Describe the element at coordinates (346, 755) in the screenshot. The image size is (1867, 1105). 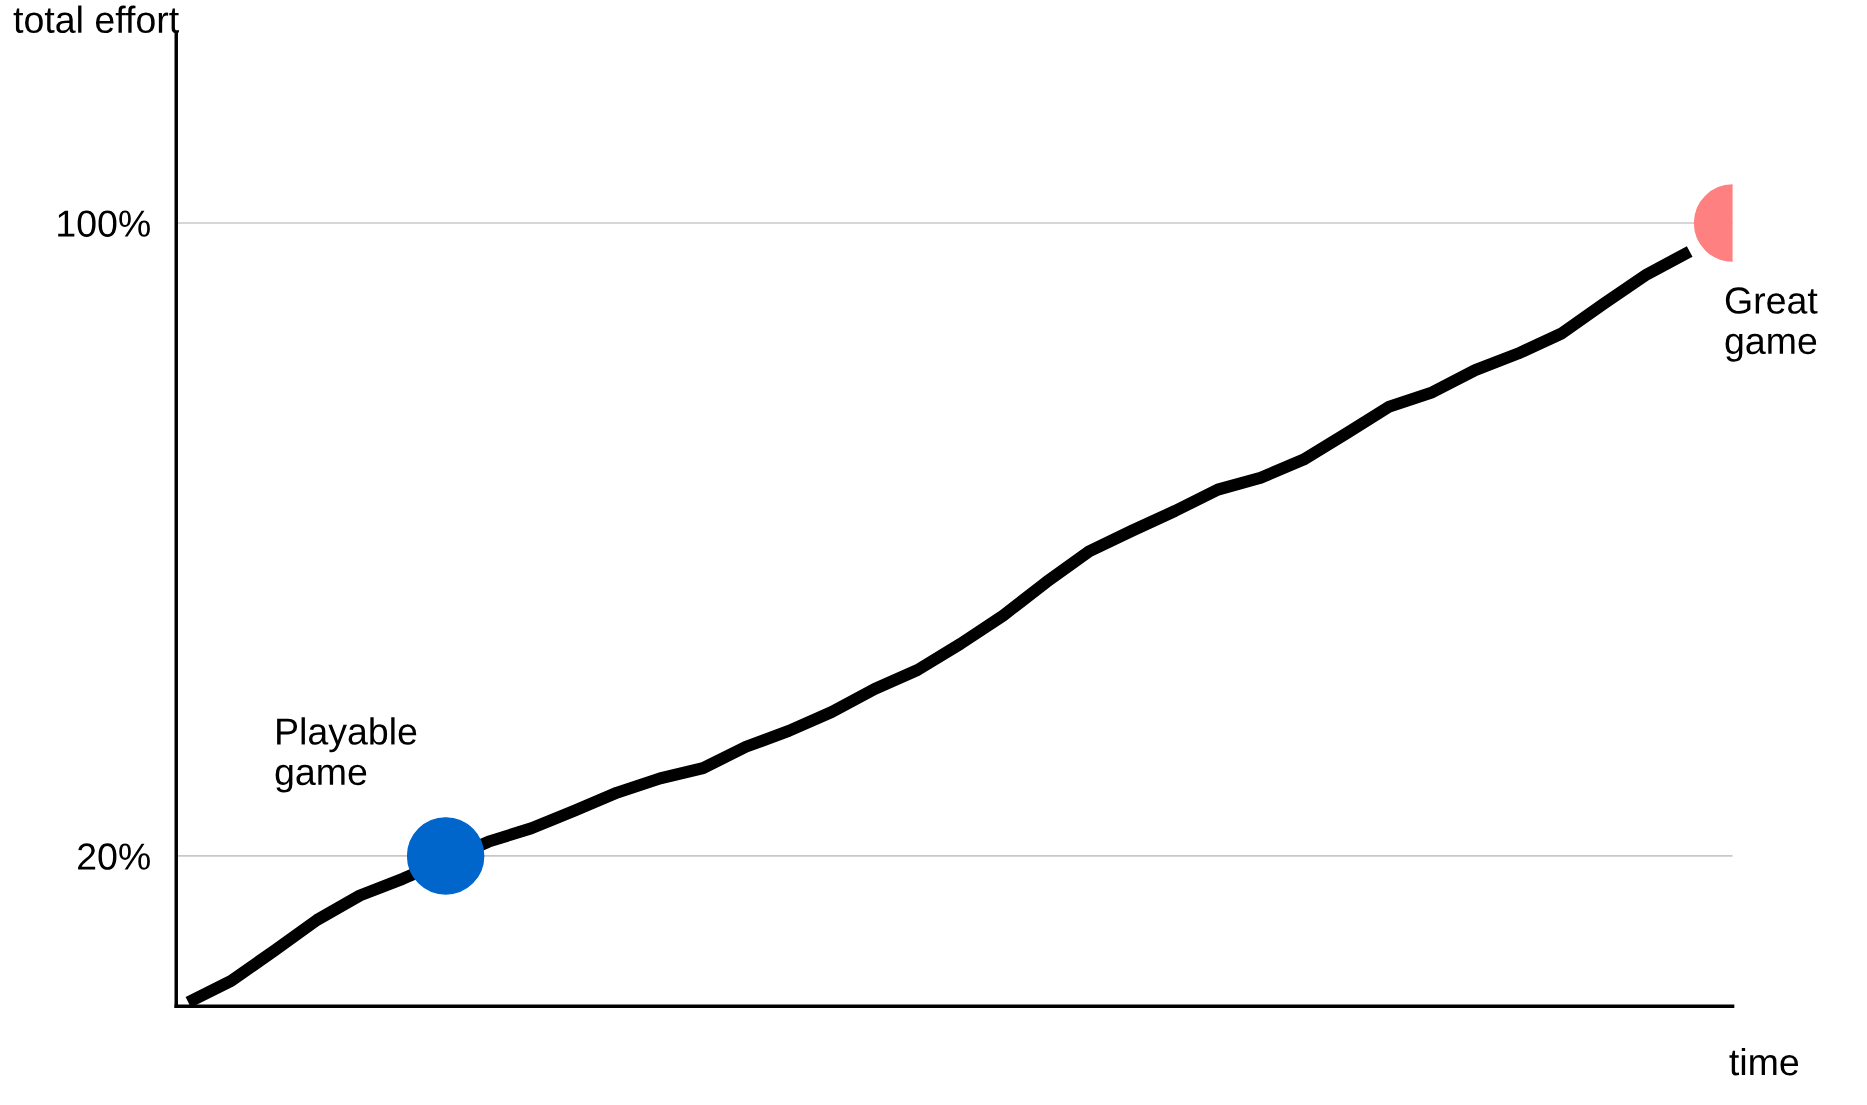
I see `annotation: Playable game` at that location.